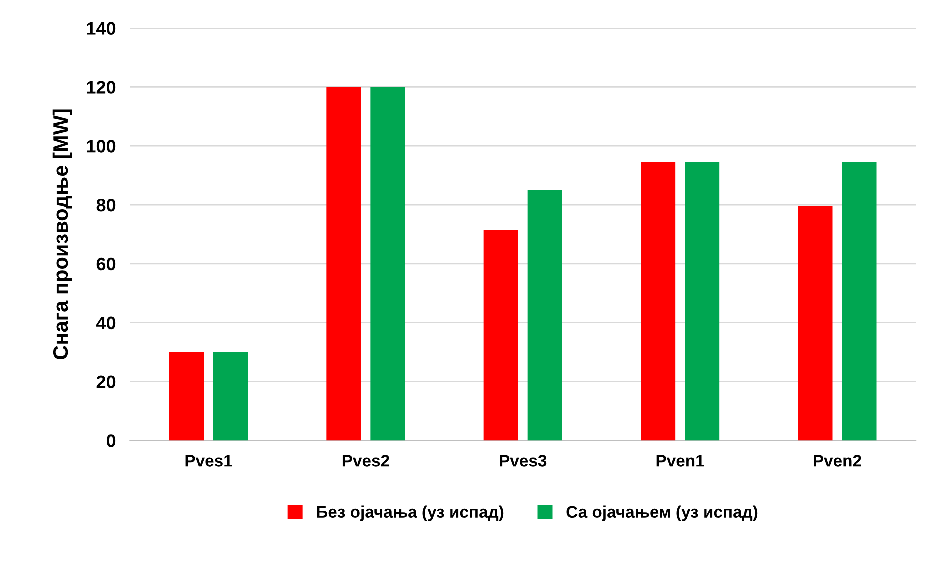  I want to click on y-tick-label: 0, so click(111, 441).